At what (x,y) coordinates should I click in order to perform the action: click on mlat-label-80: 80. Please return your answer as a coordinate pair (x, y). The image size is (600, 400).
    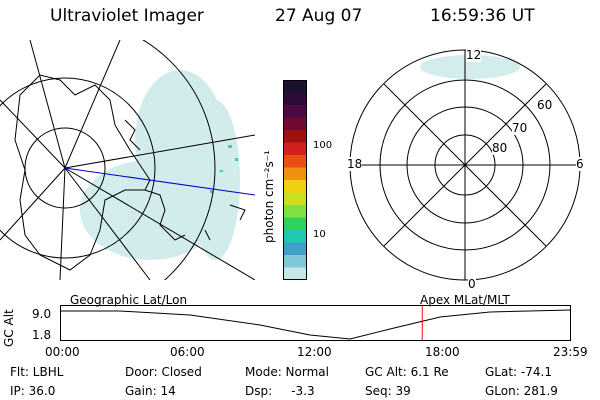
    Looking at the image, I should click on (500, 148).